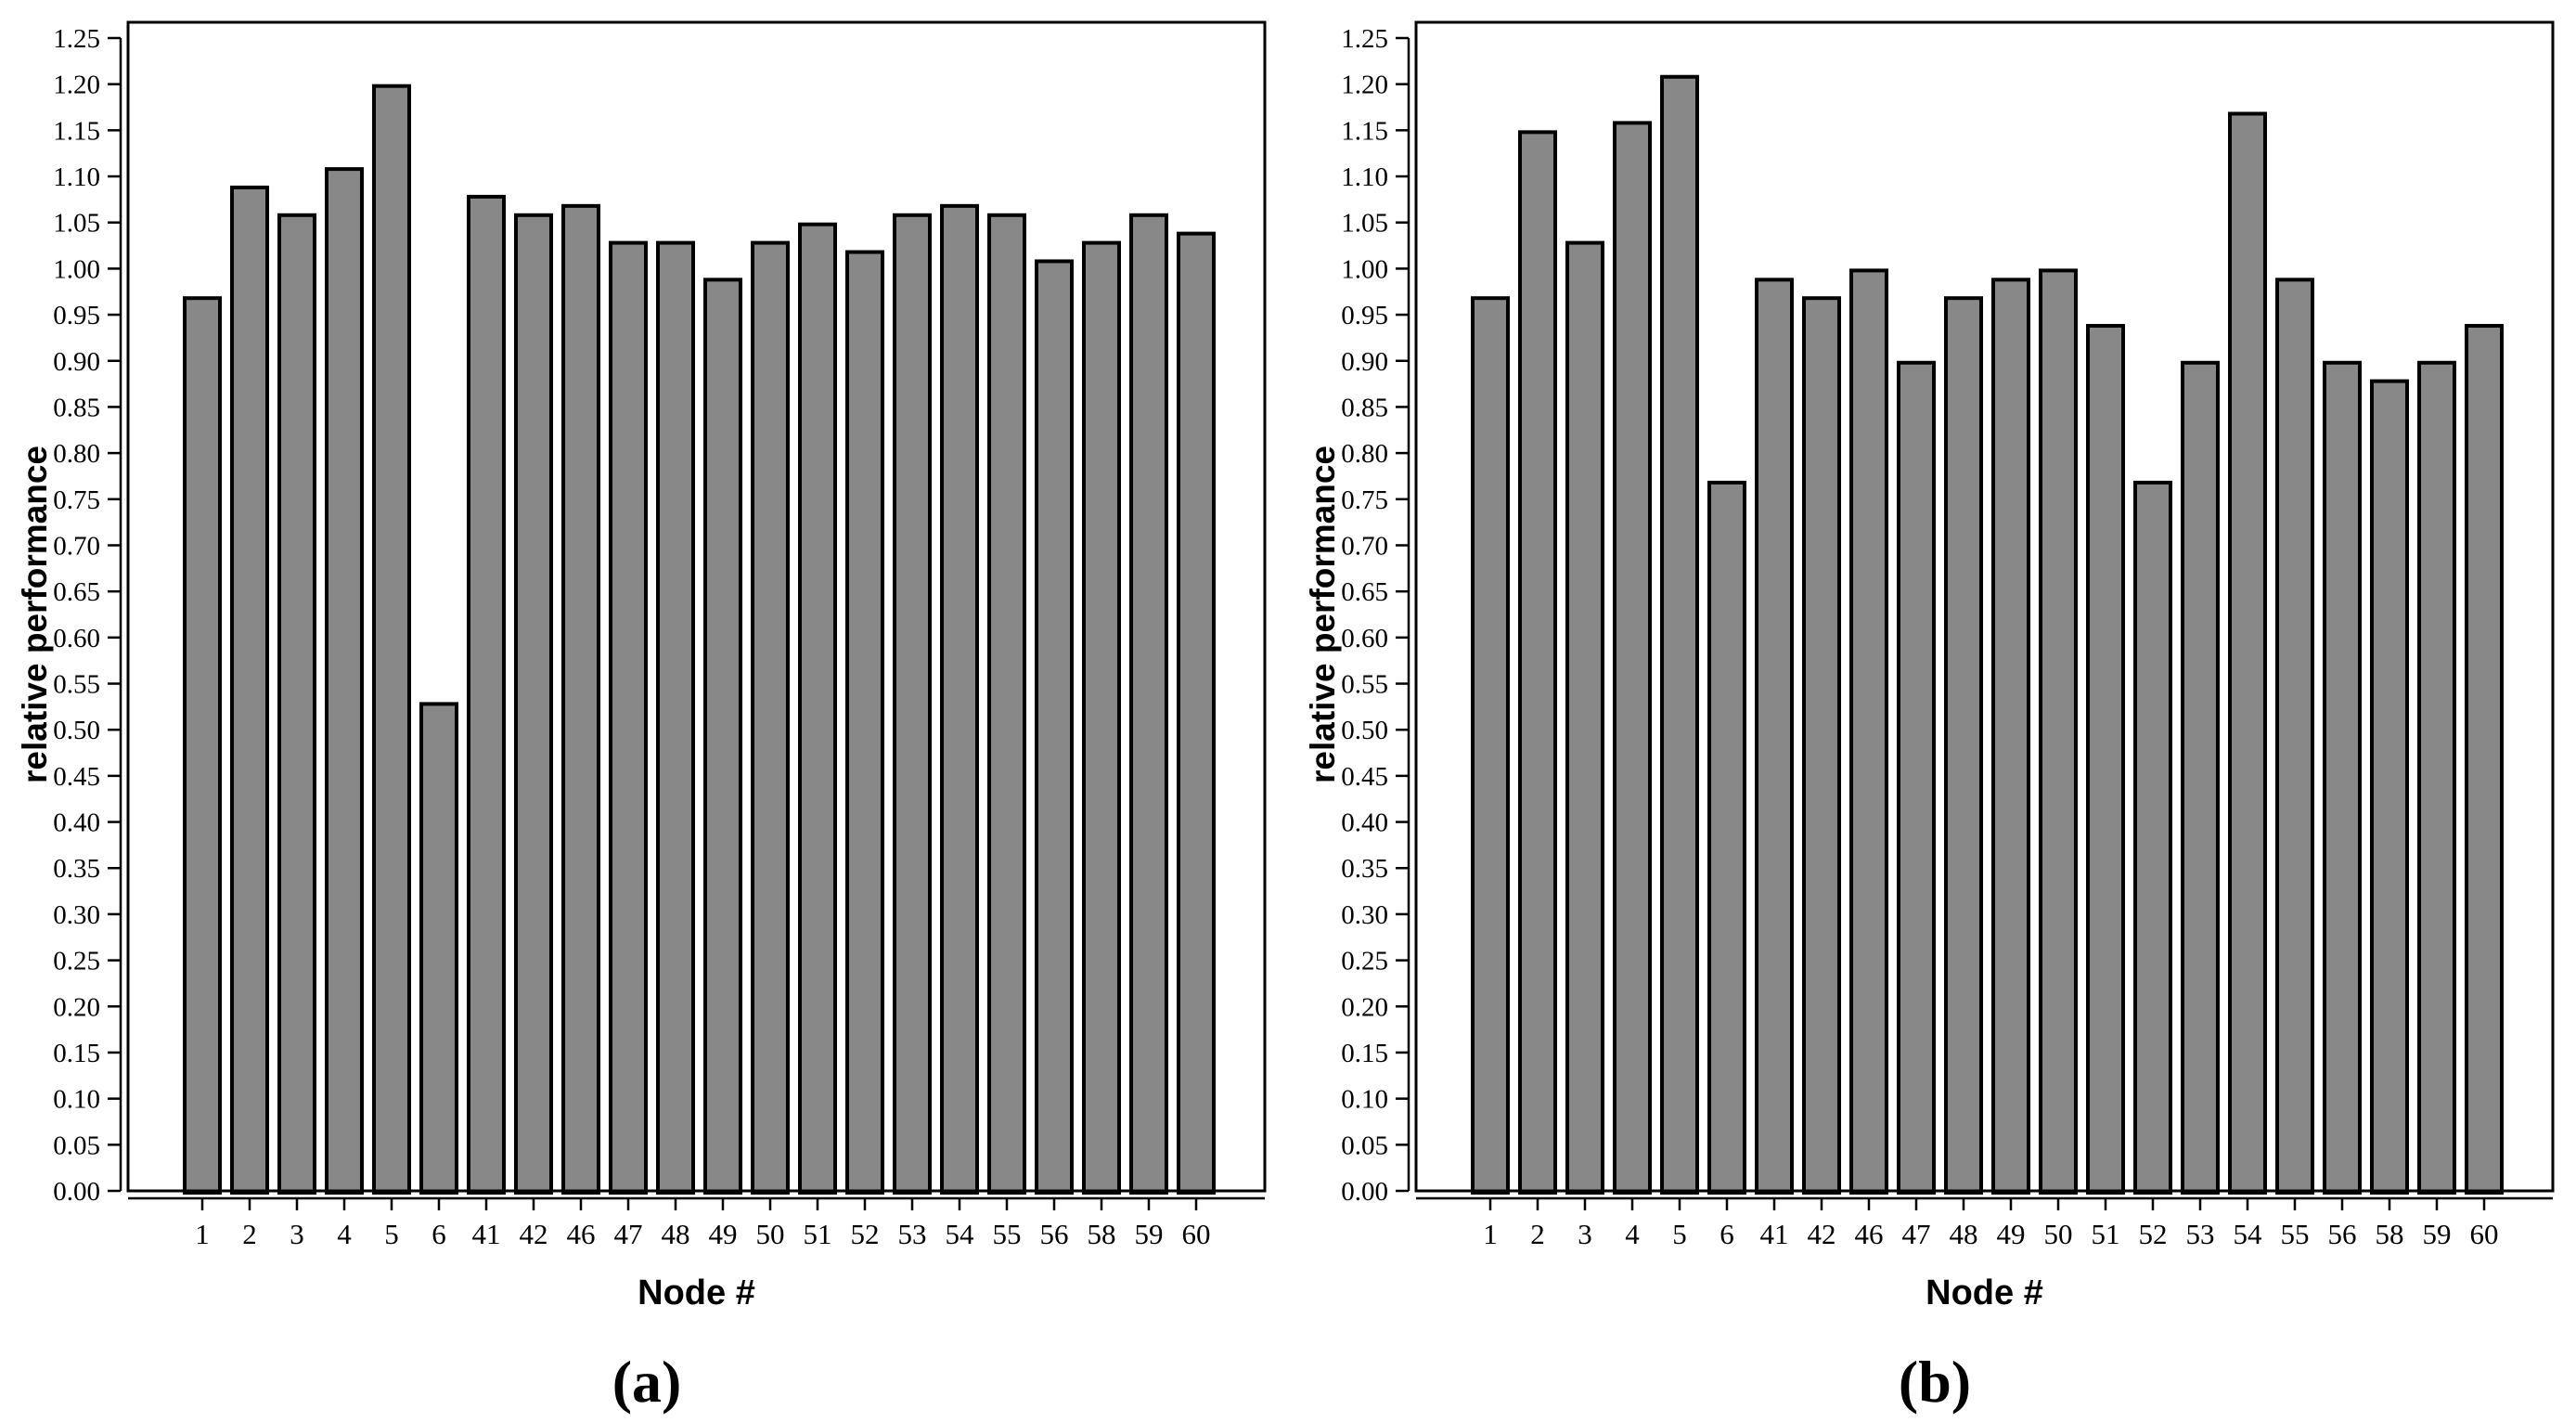 Image resolution: width=2576 pixels, height=1422 pixels. Describe the element at coordinates (1365, 730) in the screenshot. I see `y-tick-label: 0.50` at that location.